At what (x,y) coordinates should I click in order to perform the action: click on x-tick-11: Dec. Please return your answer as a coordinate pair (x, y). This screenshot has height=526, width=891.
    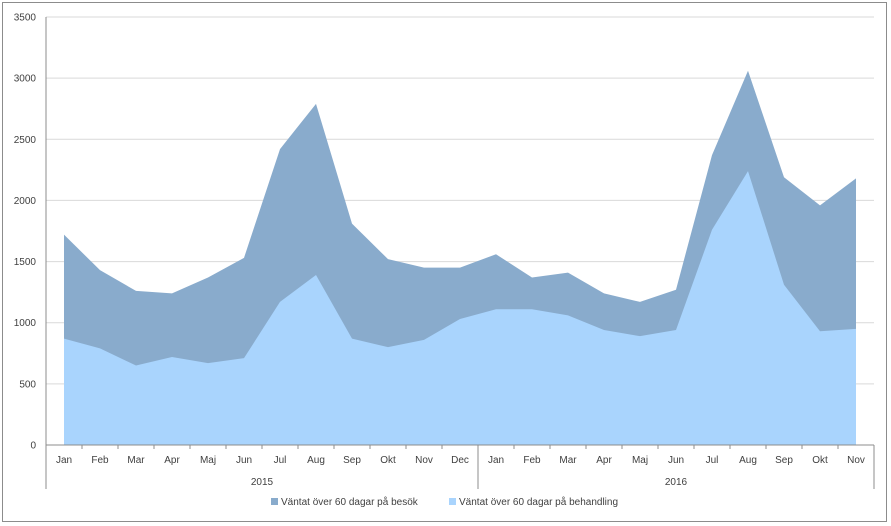
    Looking at the image, I should click on (460, 460).